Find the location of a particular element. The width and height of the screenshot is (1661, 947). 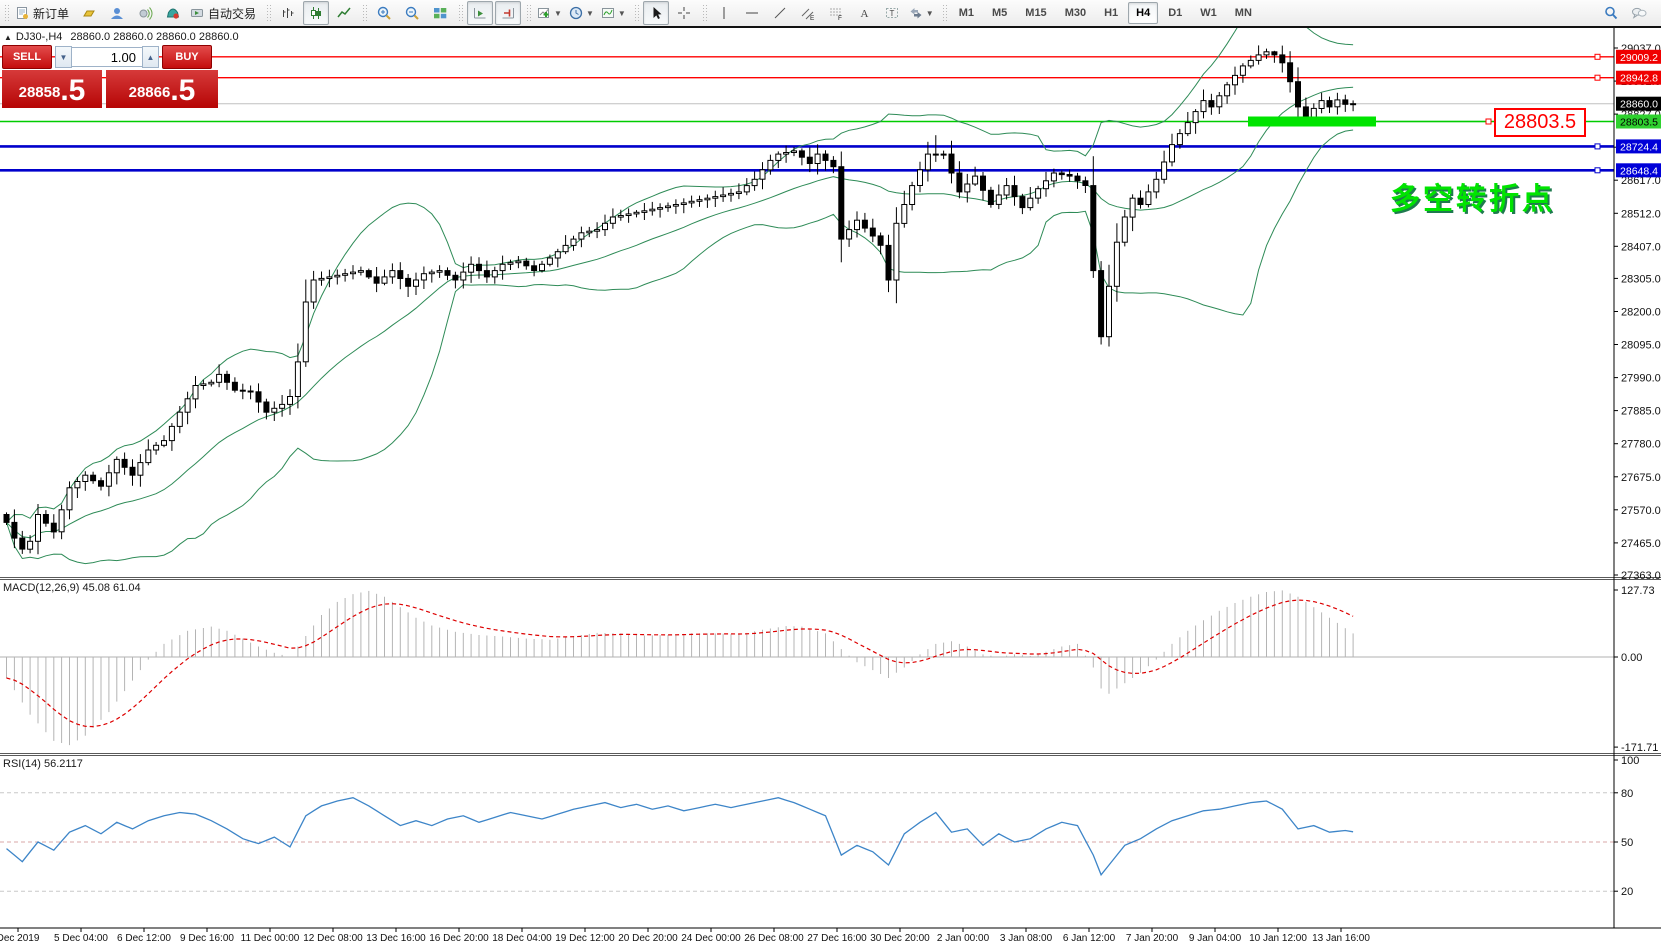

sell-price-display: 28858 .5 is located at coordinates (52, 89).